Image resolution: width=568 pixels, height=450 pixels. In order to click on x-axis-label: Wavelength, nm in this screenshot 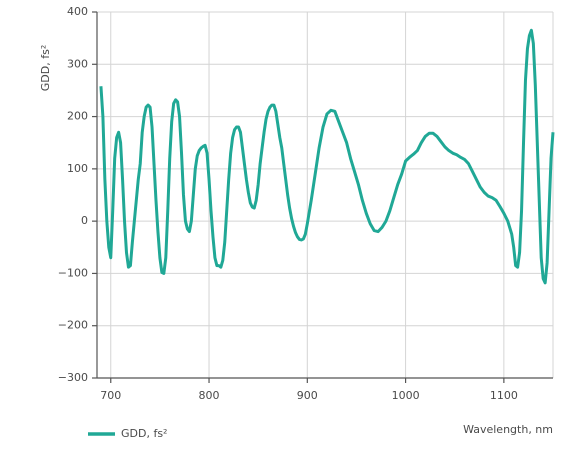, I will do `click(508, 429)`.